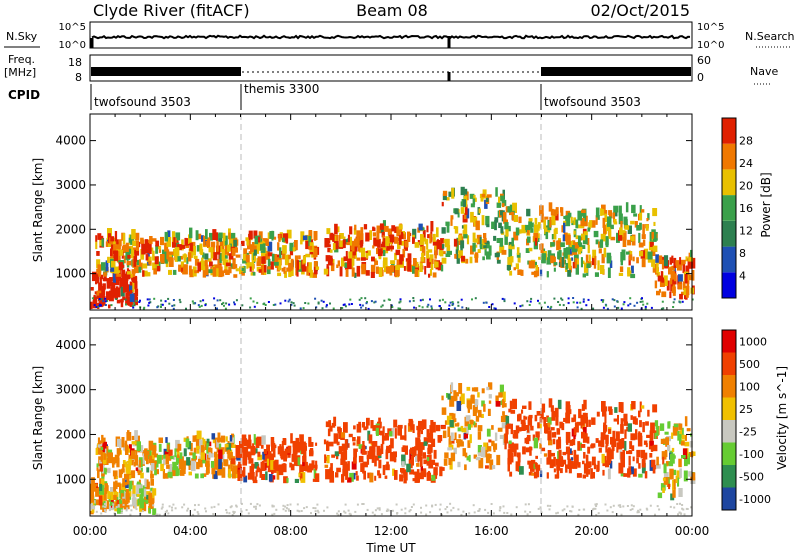  Describe the element at coordinates (592, 102) in the screenshot. I see `cpid-segment-label-3: twofsound 3503` at that location.